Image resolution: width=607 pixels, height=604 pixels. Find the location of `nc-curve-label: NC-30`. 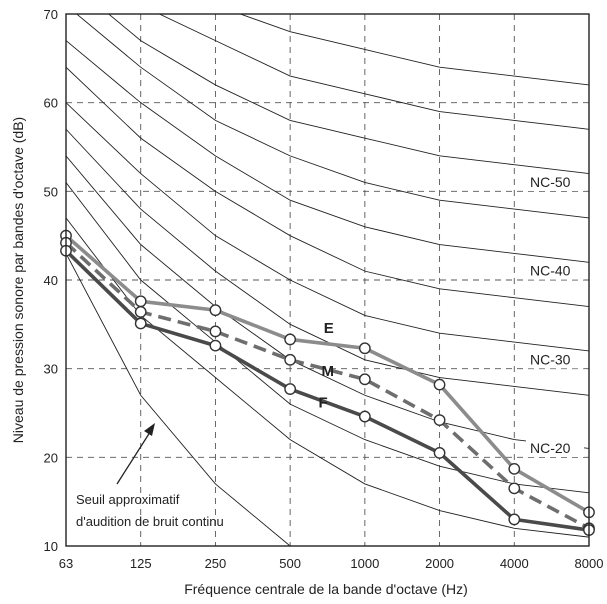

nc-curve-label: NC-30 is located at coordinates (550, 359).